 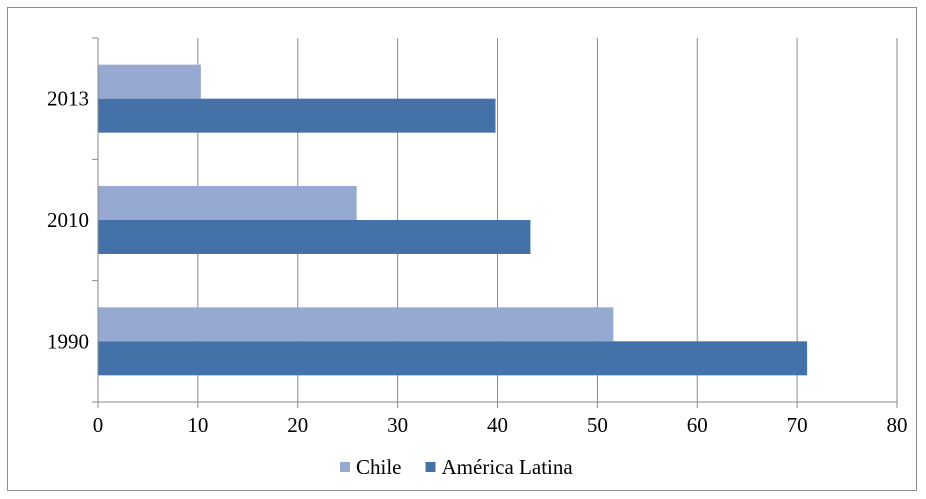 What do you see at coordinates (597, 425) in the screenshot?
I see `x-tick-label-50: 50` at bounding box center [597, 425].